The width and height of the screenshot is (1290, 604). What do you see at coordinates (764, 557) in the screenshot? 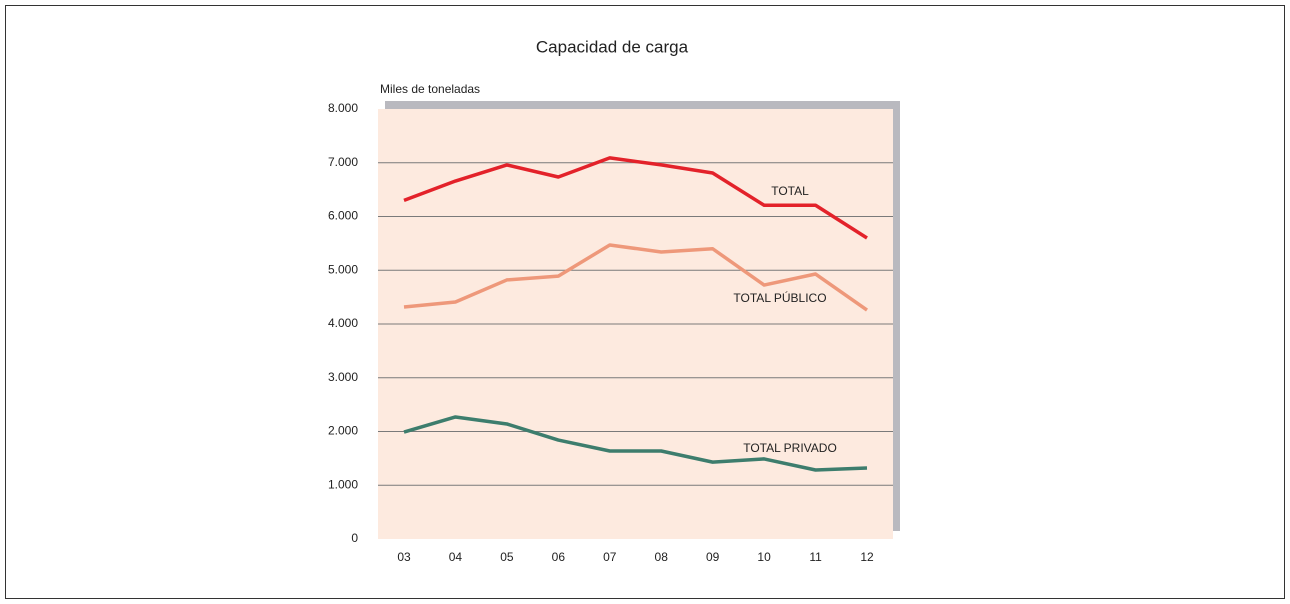
I see `x-tick-label: 10` at bounding box center [764, 557].